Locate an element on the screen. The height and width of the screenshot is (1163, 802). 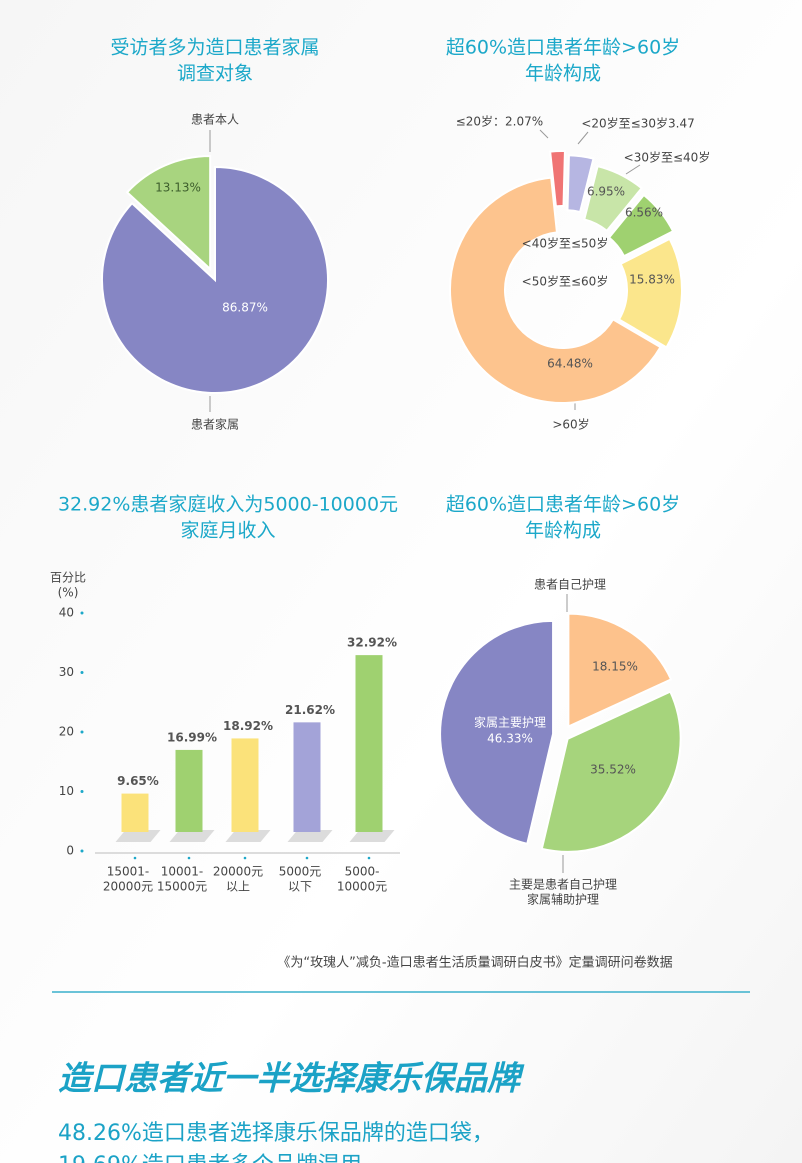
value-label: 15.83% is located at coordinates (652, 280).